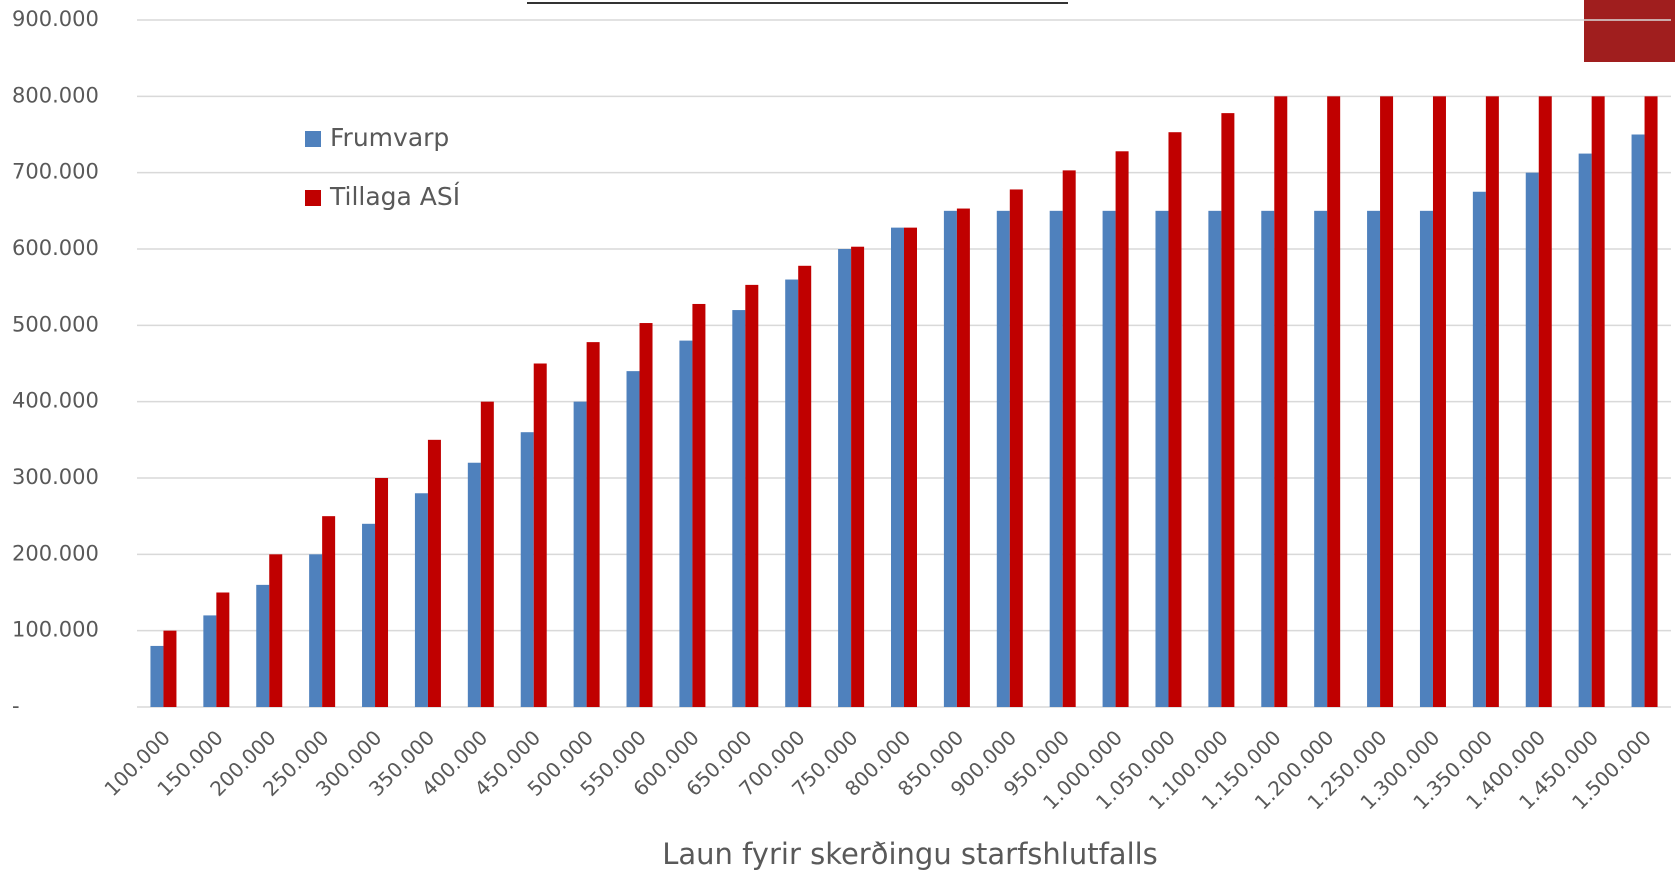 The height and width of the screenshot is (875, 1675). Describe the element at coordinates (55, 95) in the screenshot. I see `y-tick-label: 800.000` at that location.